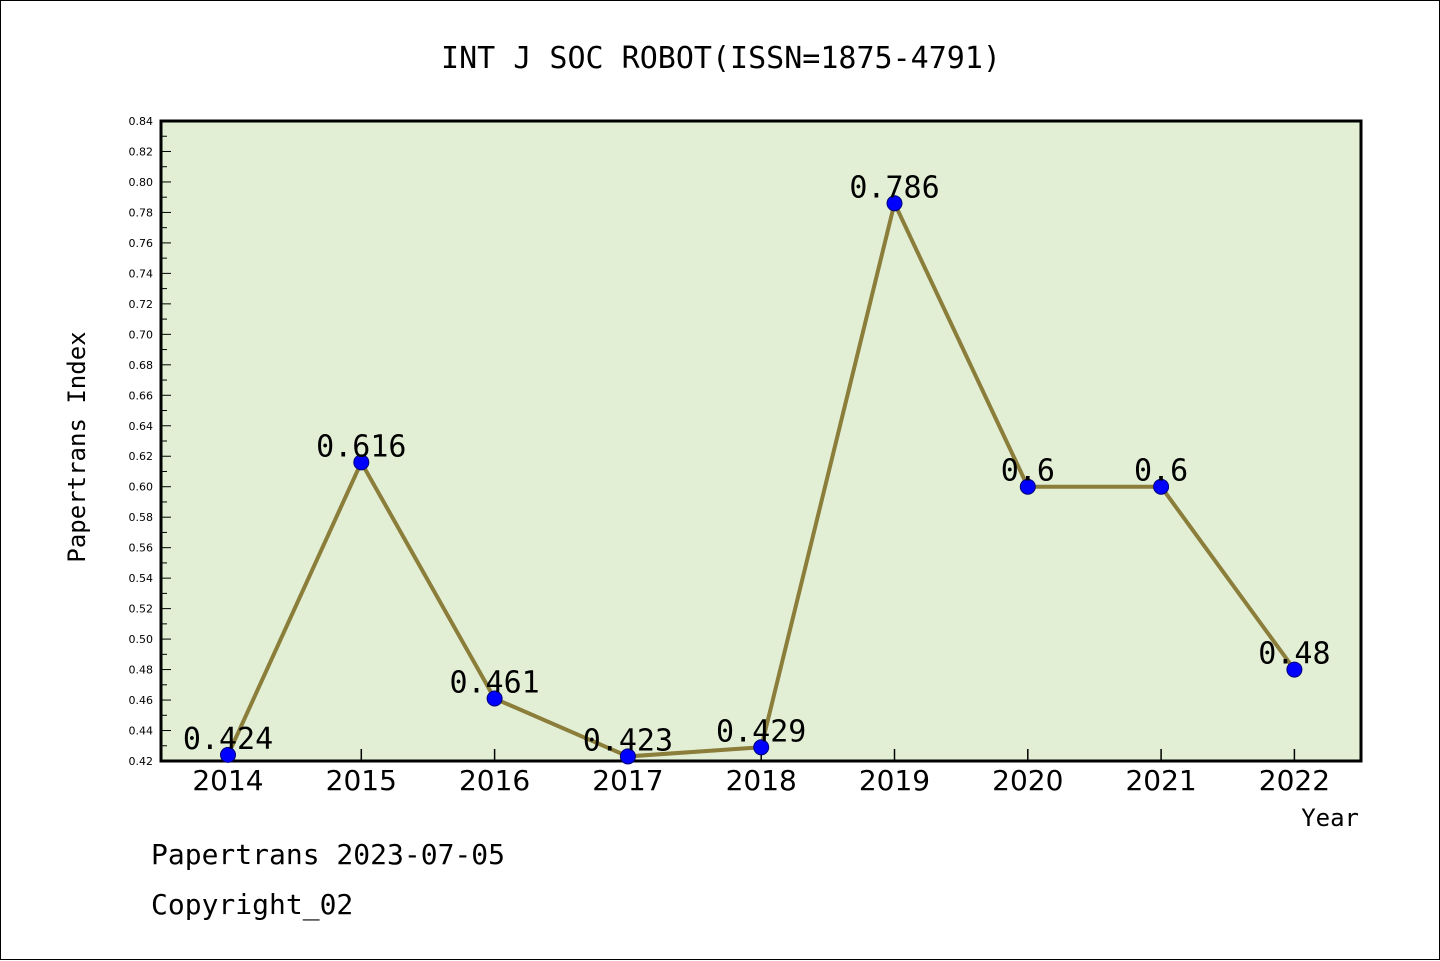 The height and width of the screenshot is (961, 1440). I want to click on x-tick-label: 2019, so click(894, 780).